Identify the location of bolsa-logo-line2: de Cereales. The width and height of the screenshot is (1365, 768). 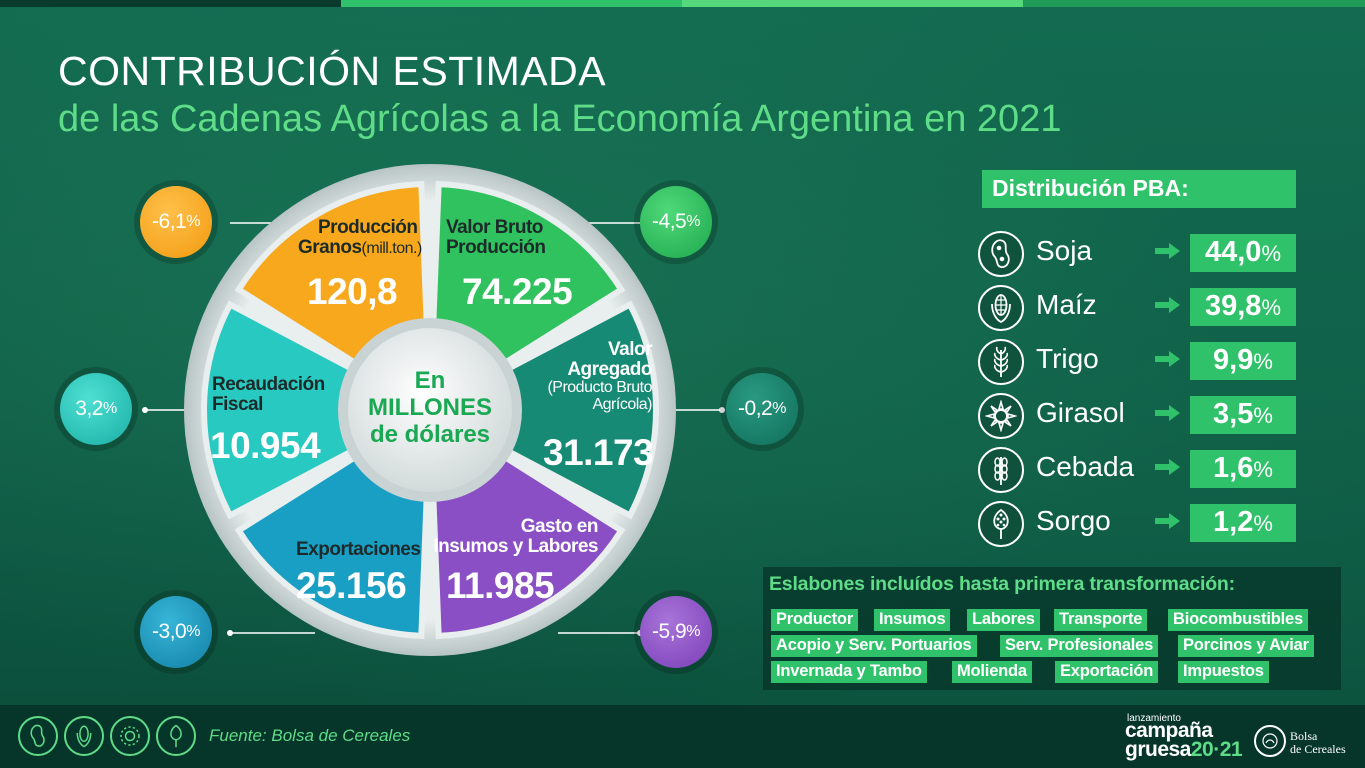
(1318, 749).